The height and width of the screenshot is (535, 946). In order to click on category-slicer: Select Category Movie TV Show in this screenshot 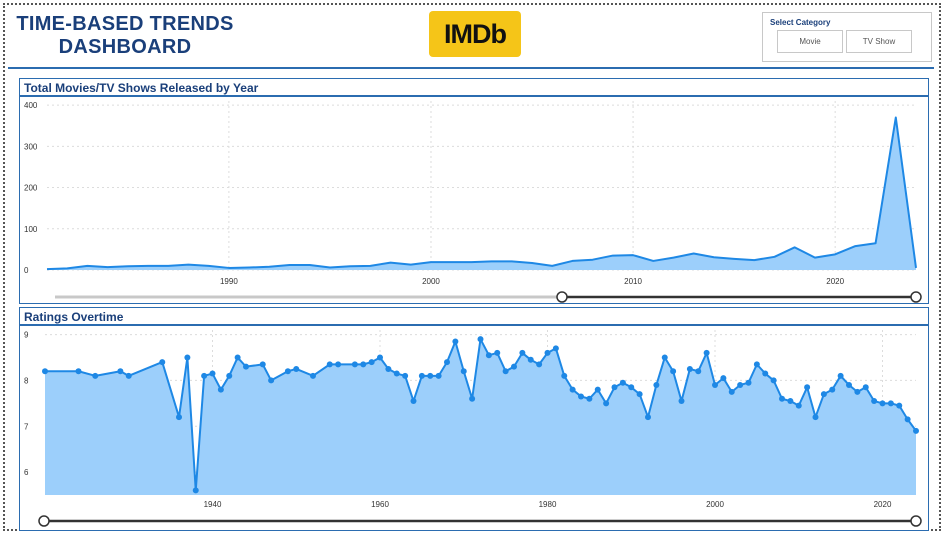, I will do `click(847, 37)`.